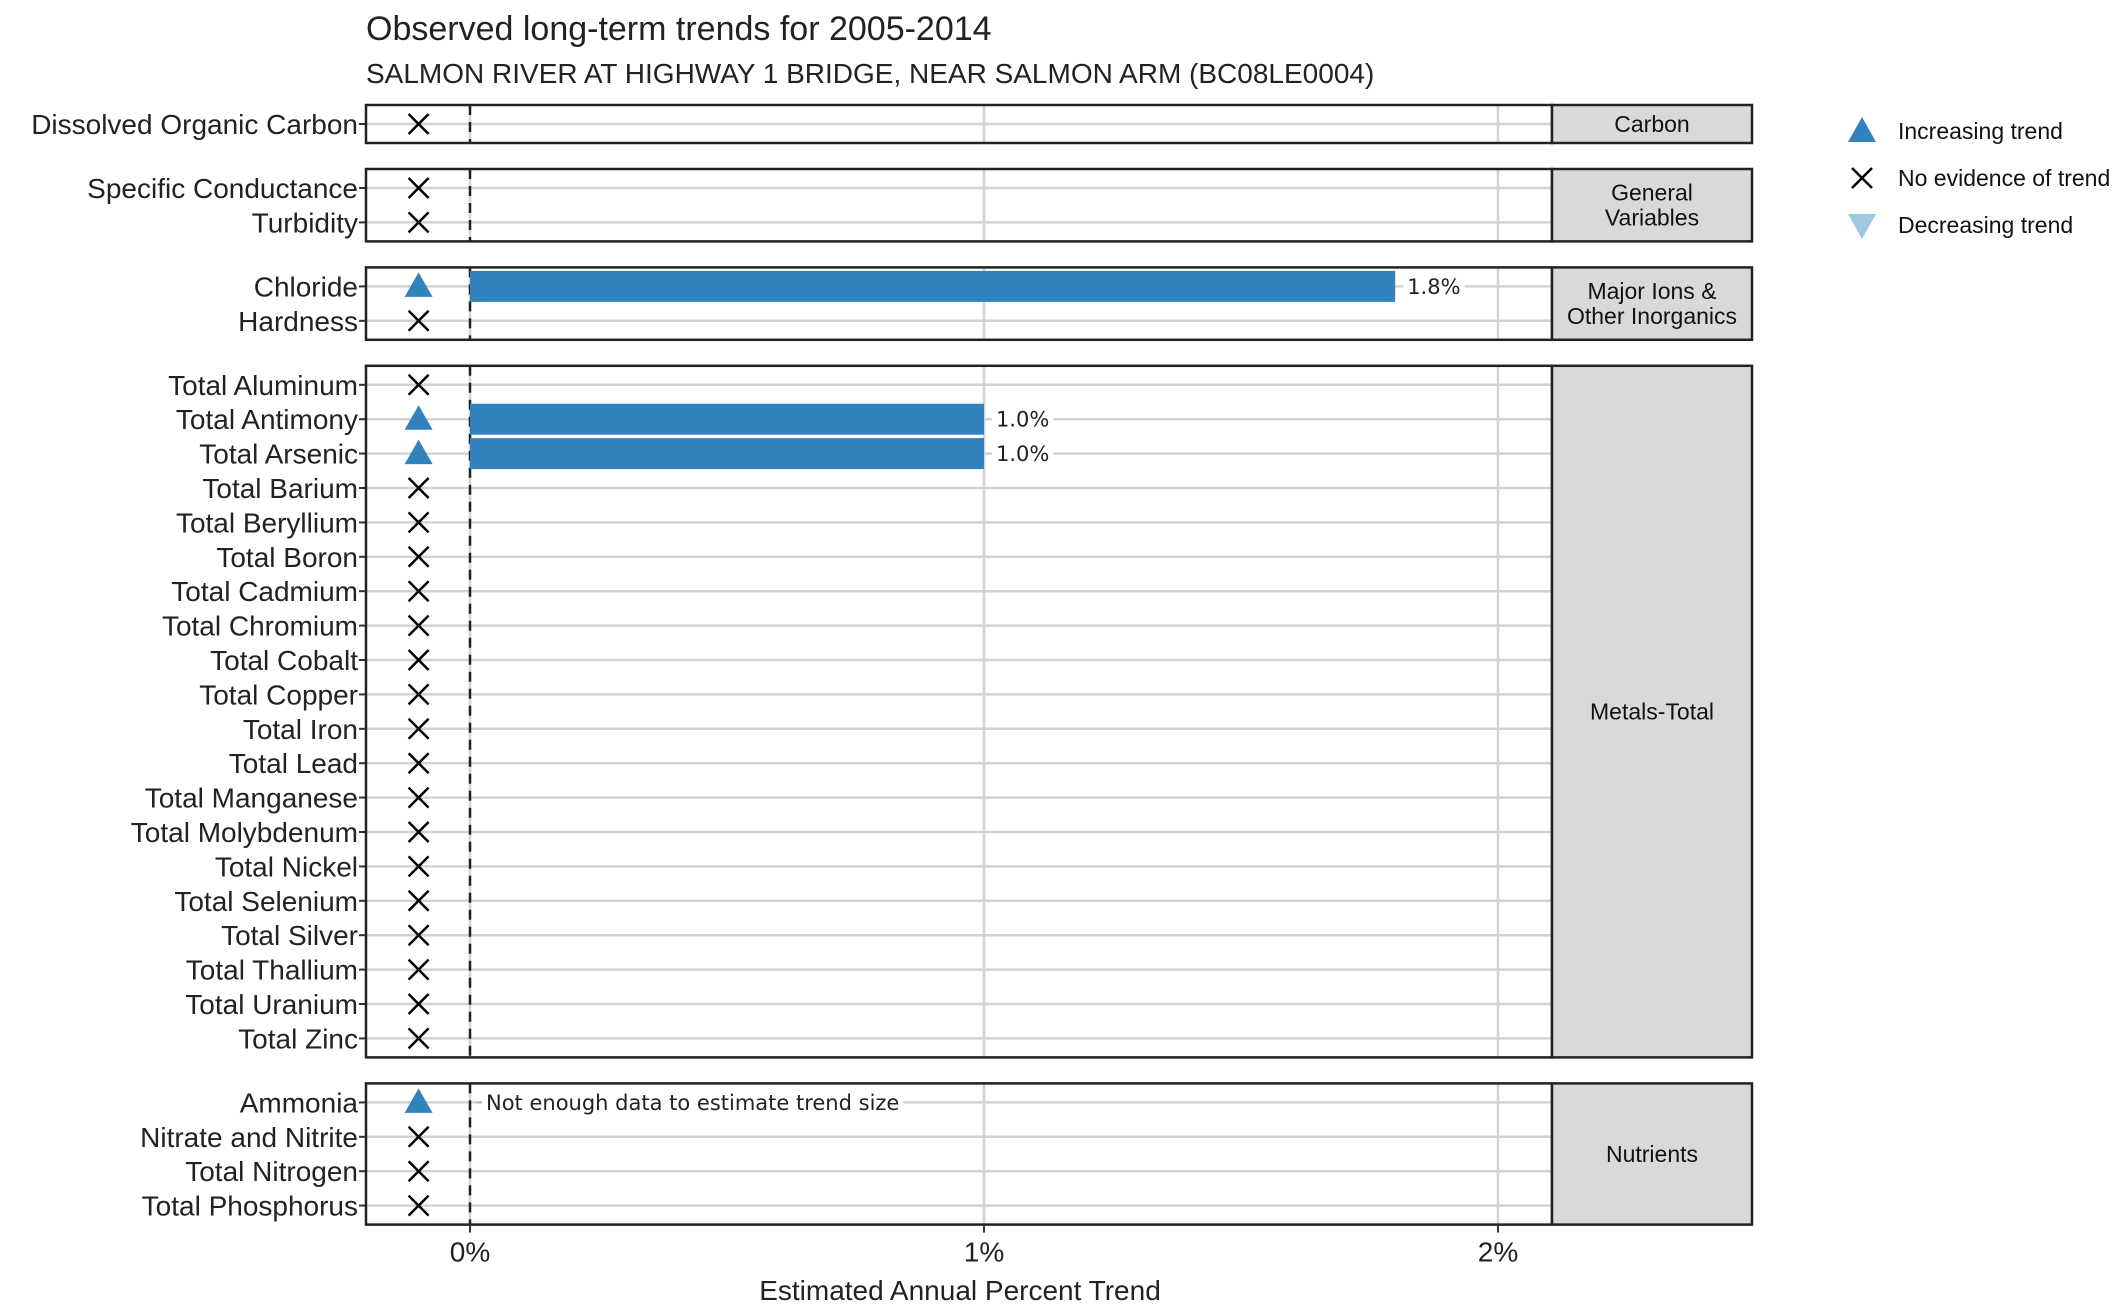 This screenshot has width=2112, height=1309. Describe the element at coordinates (470, 1252) in the screenshot. I see `x-tick-label: 0%` at that location.